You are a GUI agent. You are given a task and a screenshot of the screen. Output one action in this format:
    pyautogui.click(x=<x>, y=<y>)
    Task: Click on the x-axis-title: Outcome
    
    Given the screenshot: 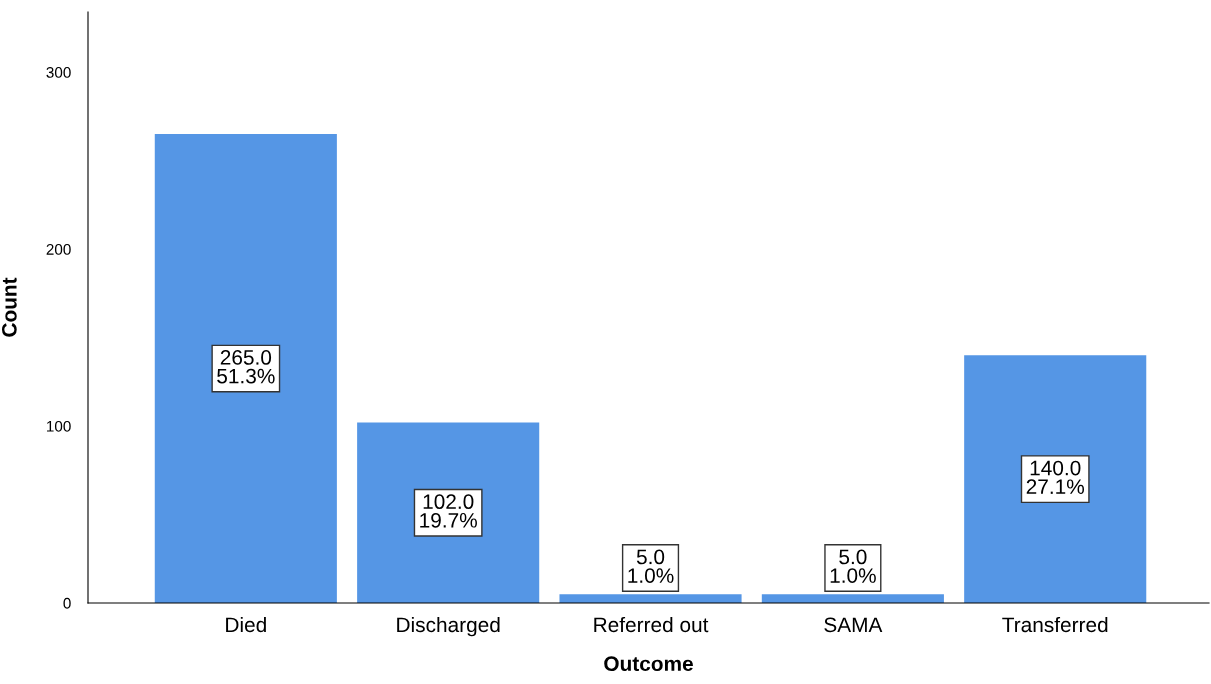 What is the action you would take?
    pyautogui.click(x=648, y=664)
    